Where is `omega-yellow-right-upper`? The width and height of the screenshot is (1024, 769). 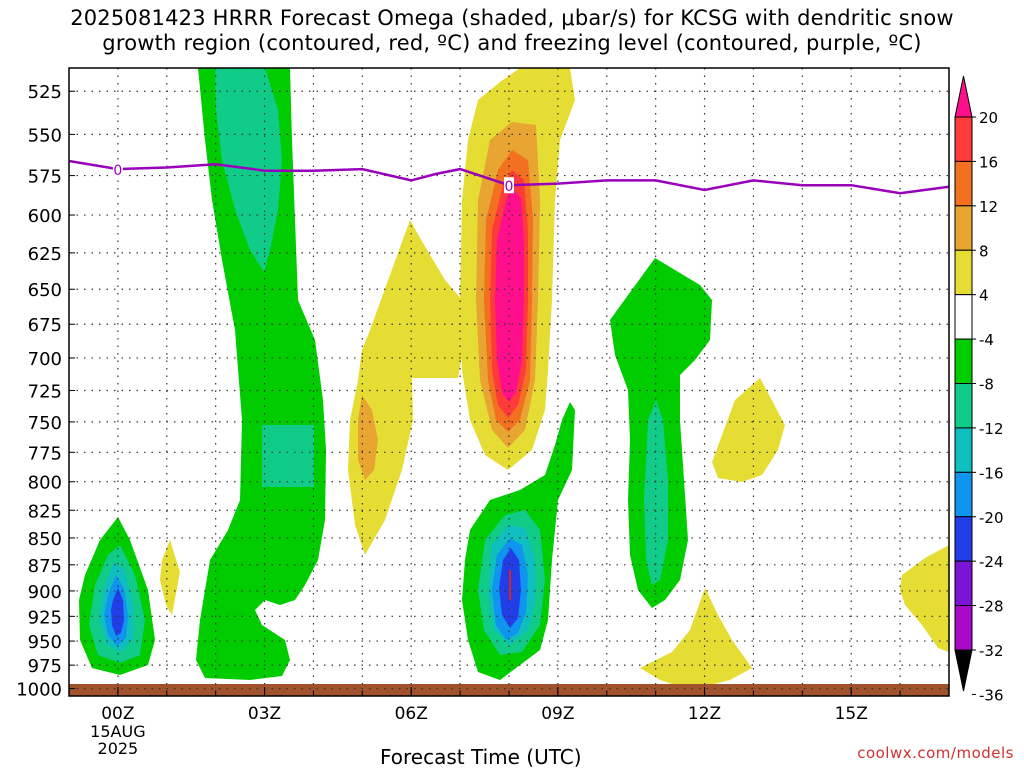
omega-yellow-right-upper is located at coordinates (748, 430).